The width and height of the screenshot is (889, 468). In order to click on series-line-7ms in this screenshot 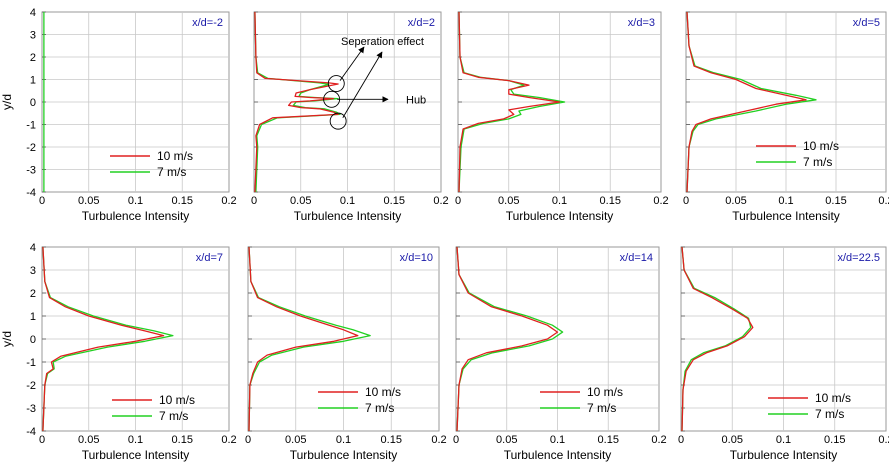, I will do `click(510, 339)`.